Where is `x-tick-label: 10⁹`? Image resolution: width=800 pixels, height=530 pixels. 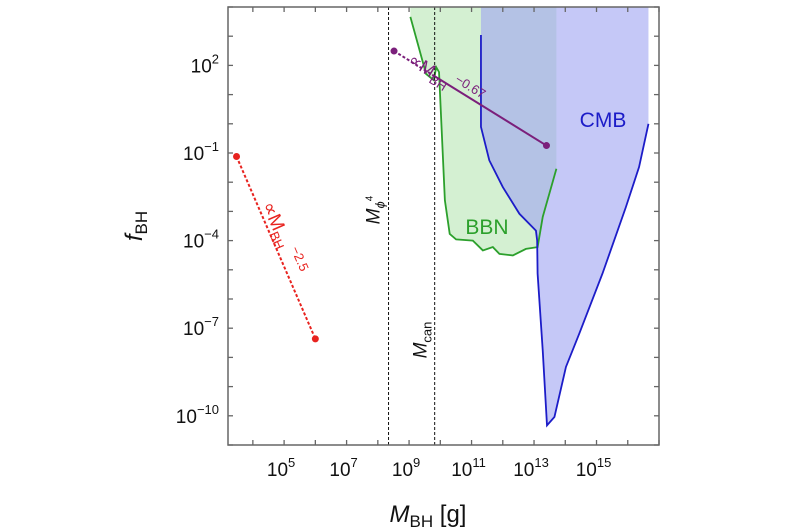 x-tick-label: 10⁹ is located at coordinates (406, 468).